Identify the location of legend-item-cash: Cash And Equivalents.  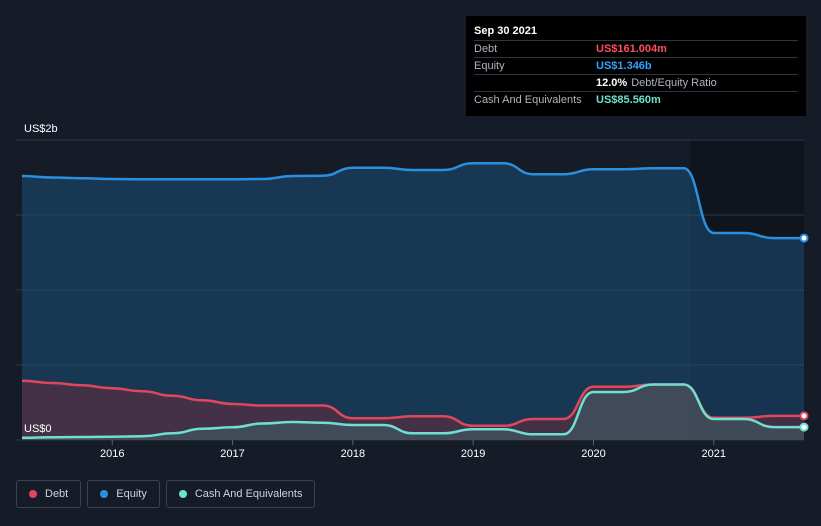
(240, 494).